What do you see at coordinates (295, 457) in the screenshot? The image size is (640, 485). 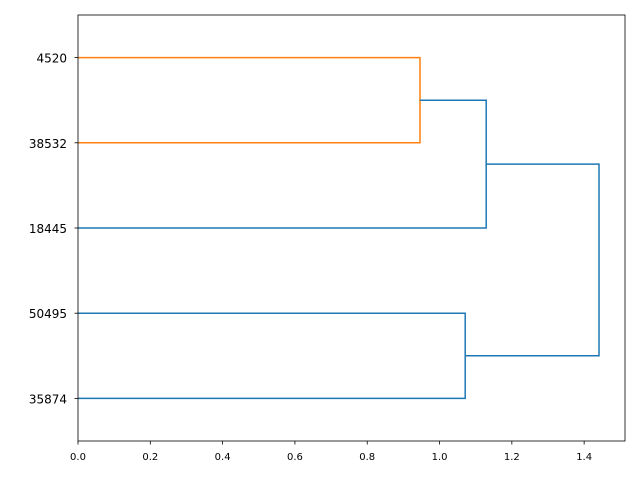 I see `x-tick-label: 0.6` at bounding box center [295, 457].